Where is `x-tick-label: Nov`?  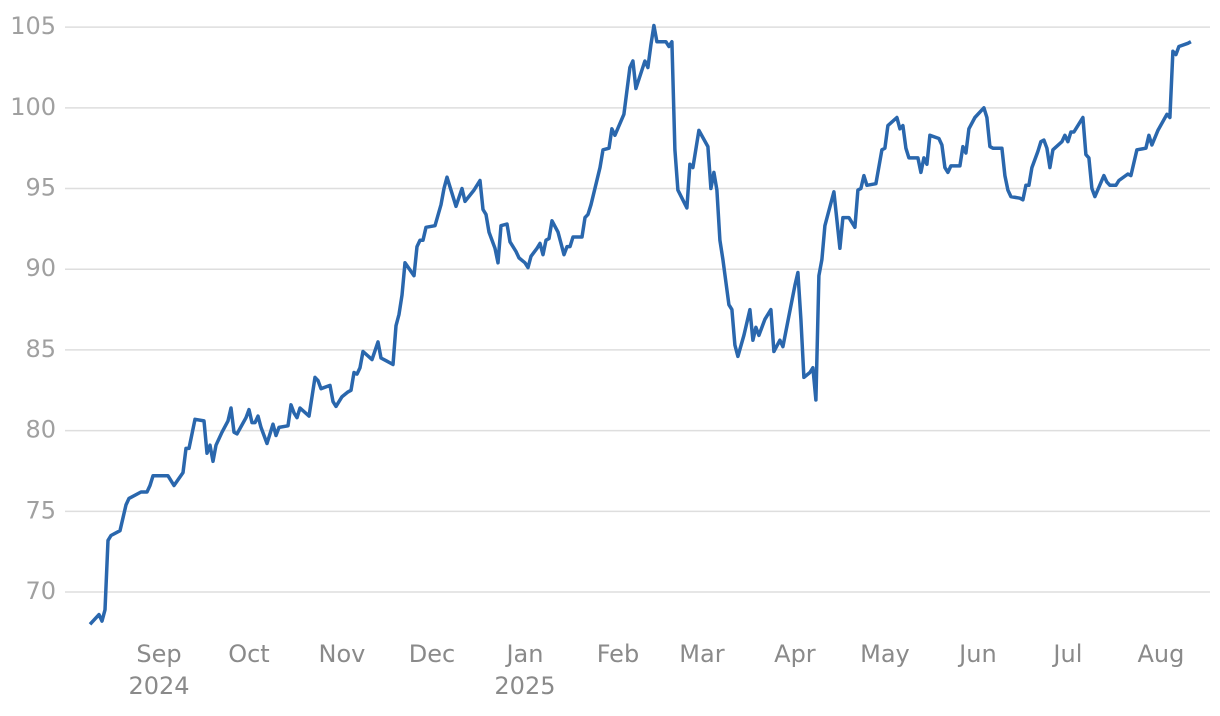 x-tick-label: Nov is located at coordinates (342, 654).